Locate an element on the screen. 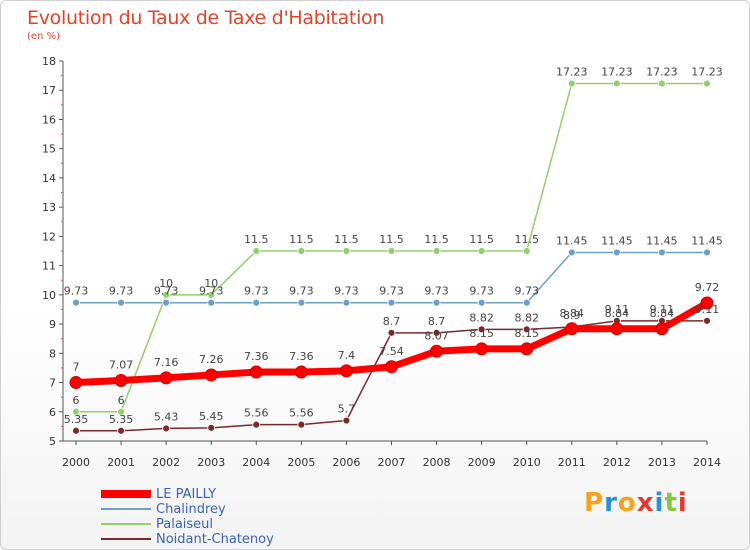 Image resolution: width=750 pixels, height=550 pixels. x-tick-label: 2002 is located at coordinates (166, 462).